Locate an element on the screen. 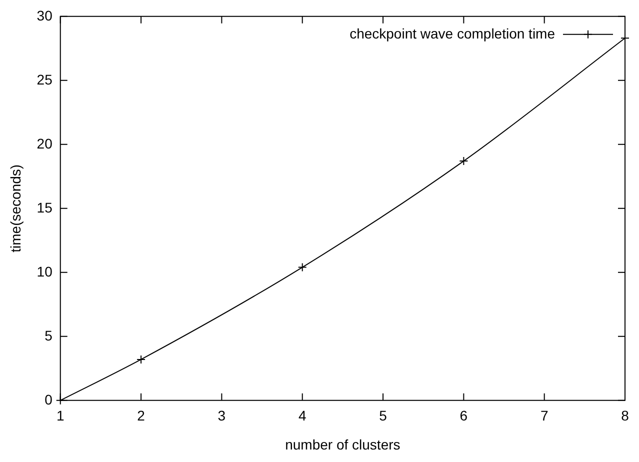 The height and width of the screenshot is (462, 639). y-tick-label: 15 is located at coordinates (44, 207).